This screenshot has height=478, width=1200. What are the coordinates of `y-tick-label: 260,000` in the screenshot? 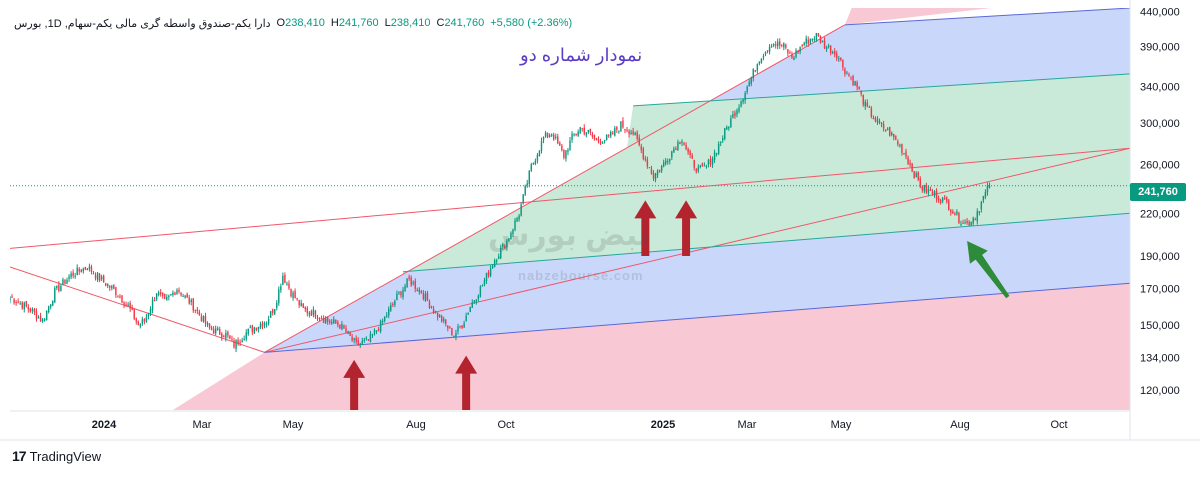 It's located at (1160, 166).